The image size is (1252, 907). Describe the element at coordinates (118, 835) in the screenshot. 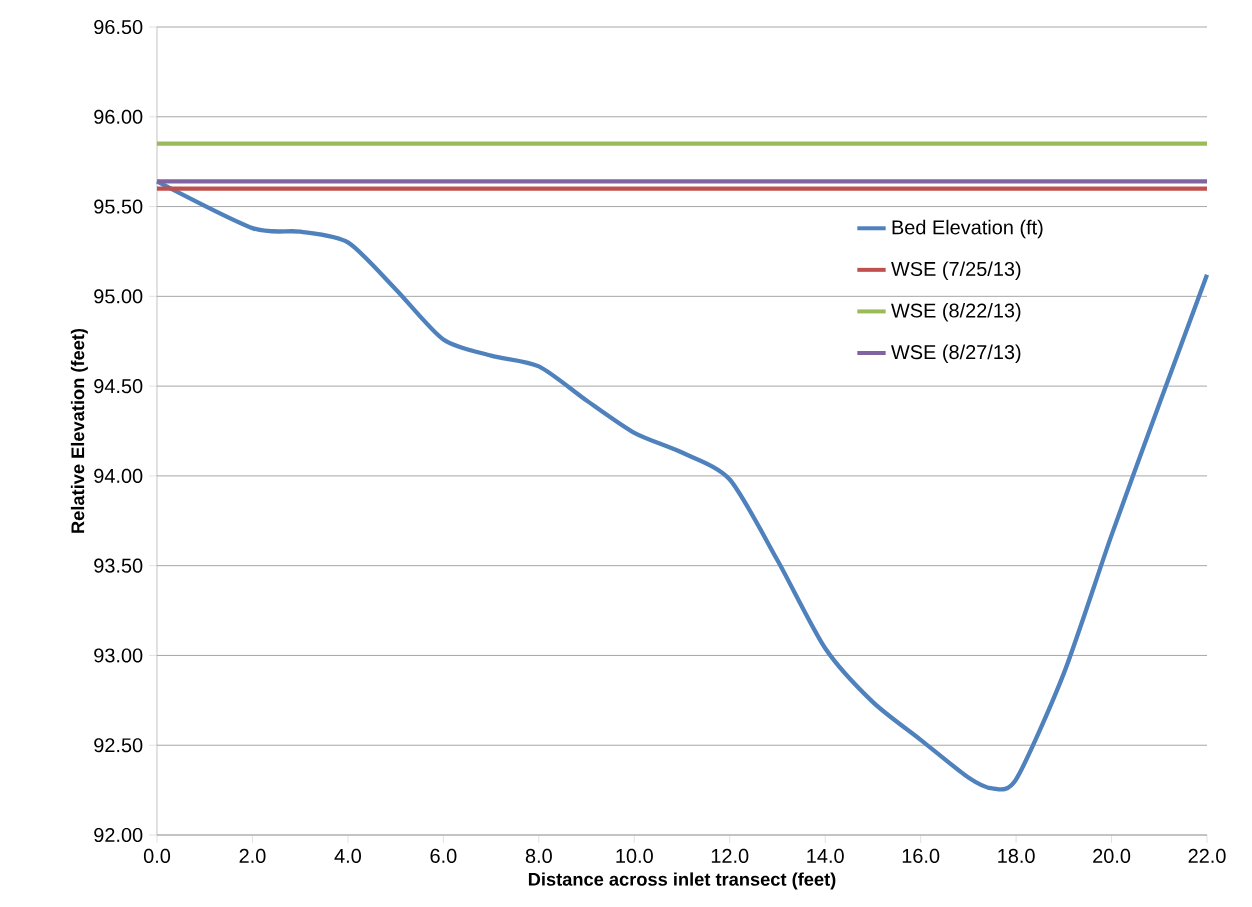

I see `y-tick-label: 92.00` at that location.